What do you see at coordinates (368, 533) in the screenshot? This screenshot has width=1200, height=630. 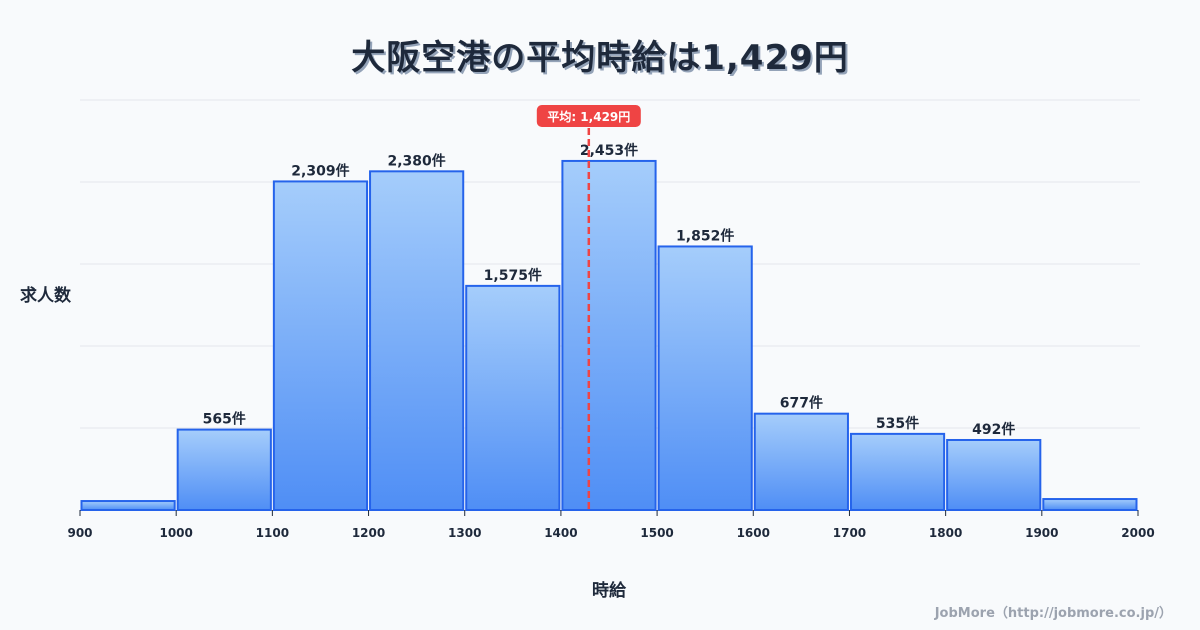 I see `x-tick-label: 1200` at bounding box center [368, 533].